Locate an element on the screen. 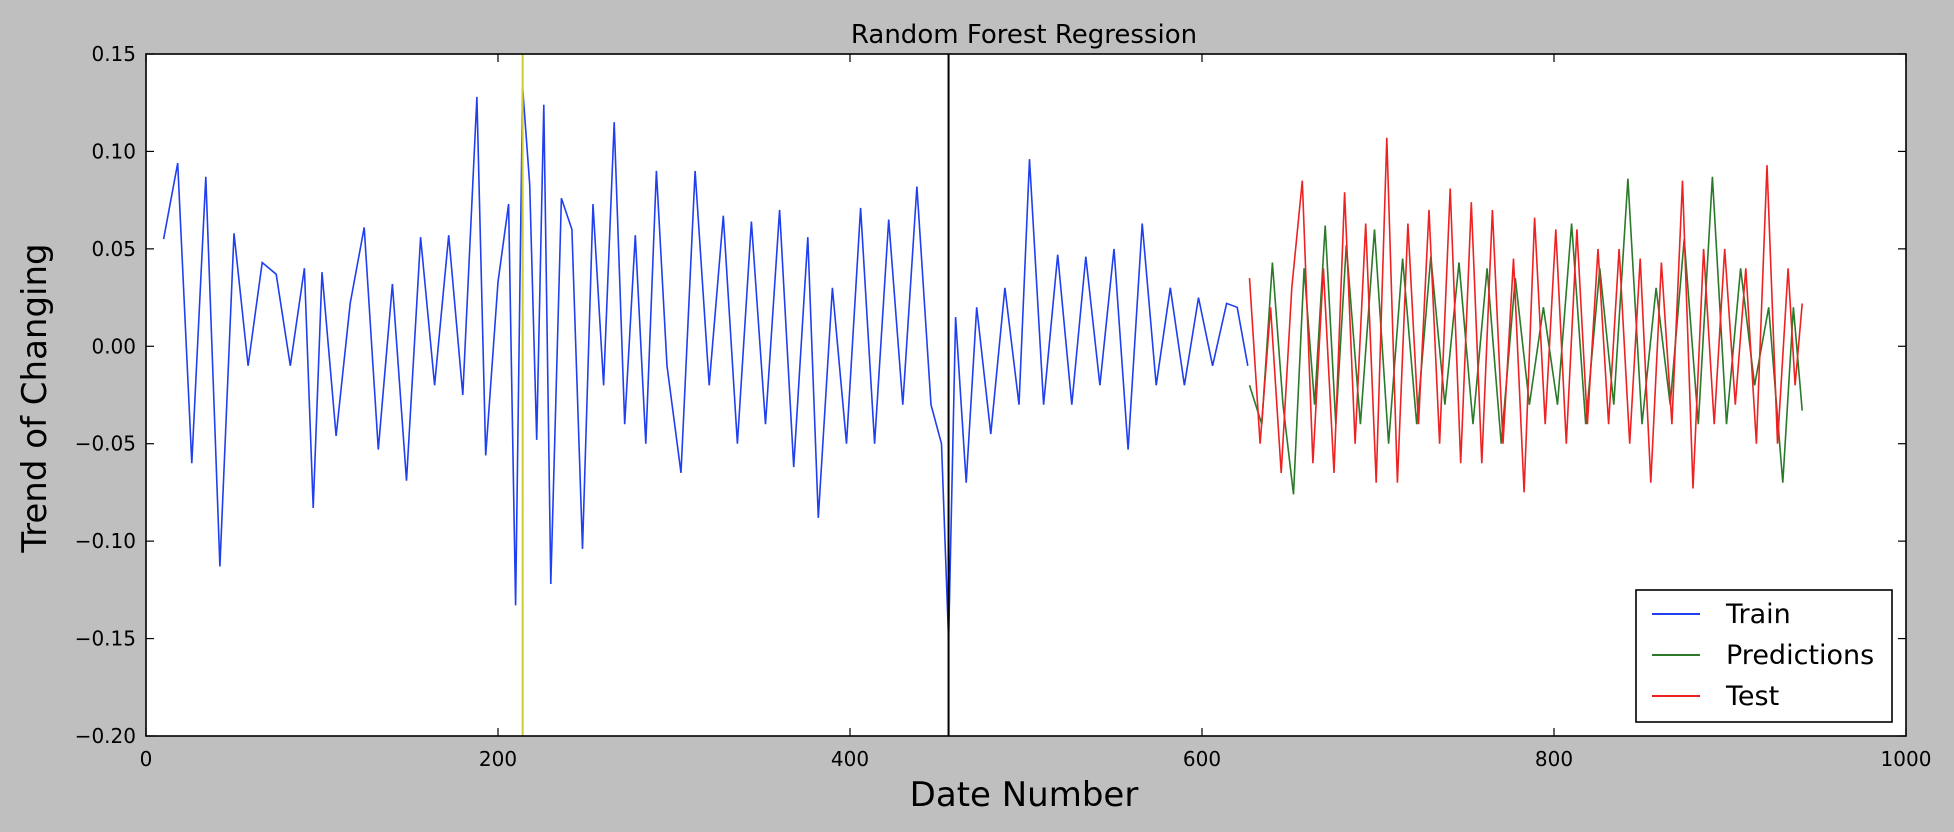 The image size is (1954, 832). y-tick-label: −0.05 is located at coordinates (105, 444).